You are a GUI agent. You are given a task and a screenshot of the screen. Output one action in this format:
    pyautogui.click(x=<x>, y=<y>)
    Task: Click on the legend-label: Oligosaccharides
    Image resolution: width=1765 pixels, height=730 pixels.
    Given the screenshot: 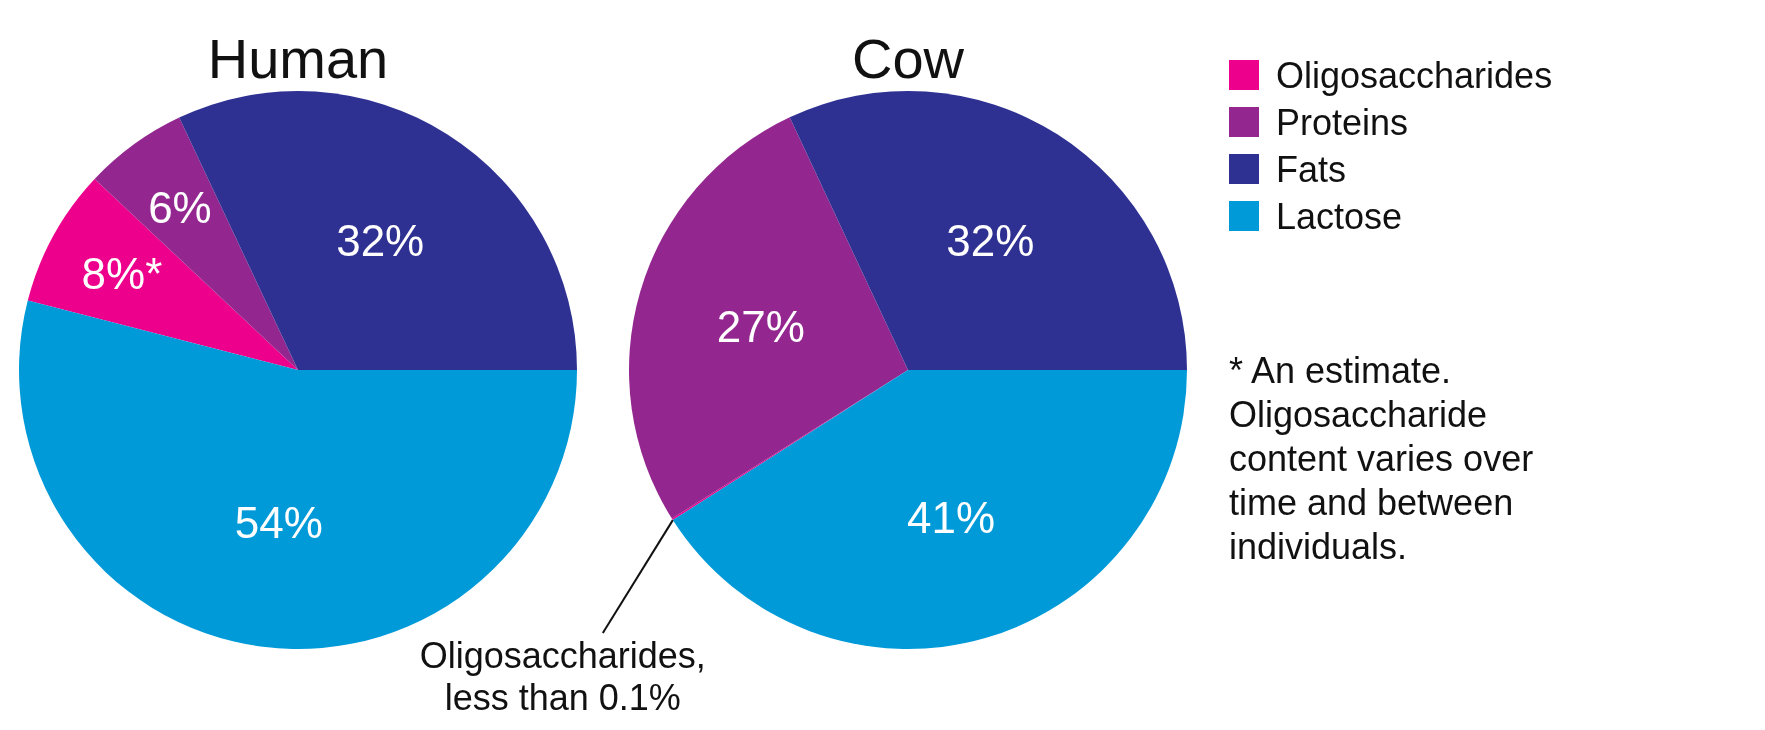 What is the action you would take?
    pyautogui.click(x=1414, y=75)
    